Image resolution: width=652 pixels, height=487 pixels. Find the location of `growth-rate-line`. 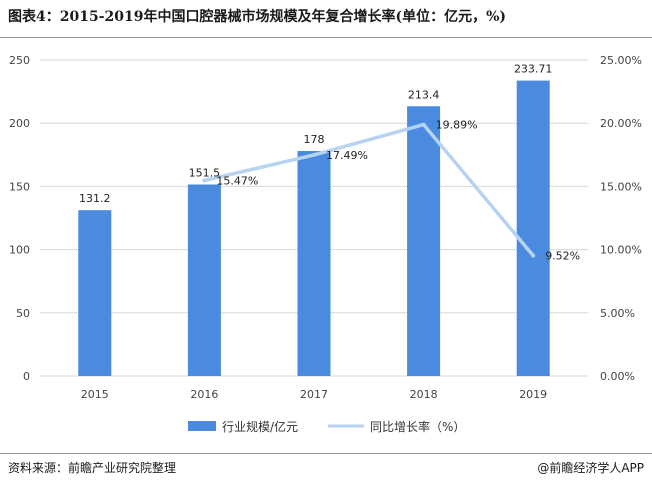

growth-rate-line is located at coordinates (369, 189).